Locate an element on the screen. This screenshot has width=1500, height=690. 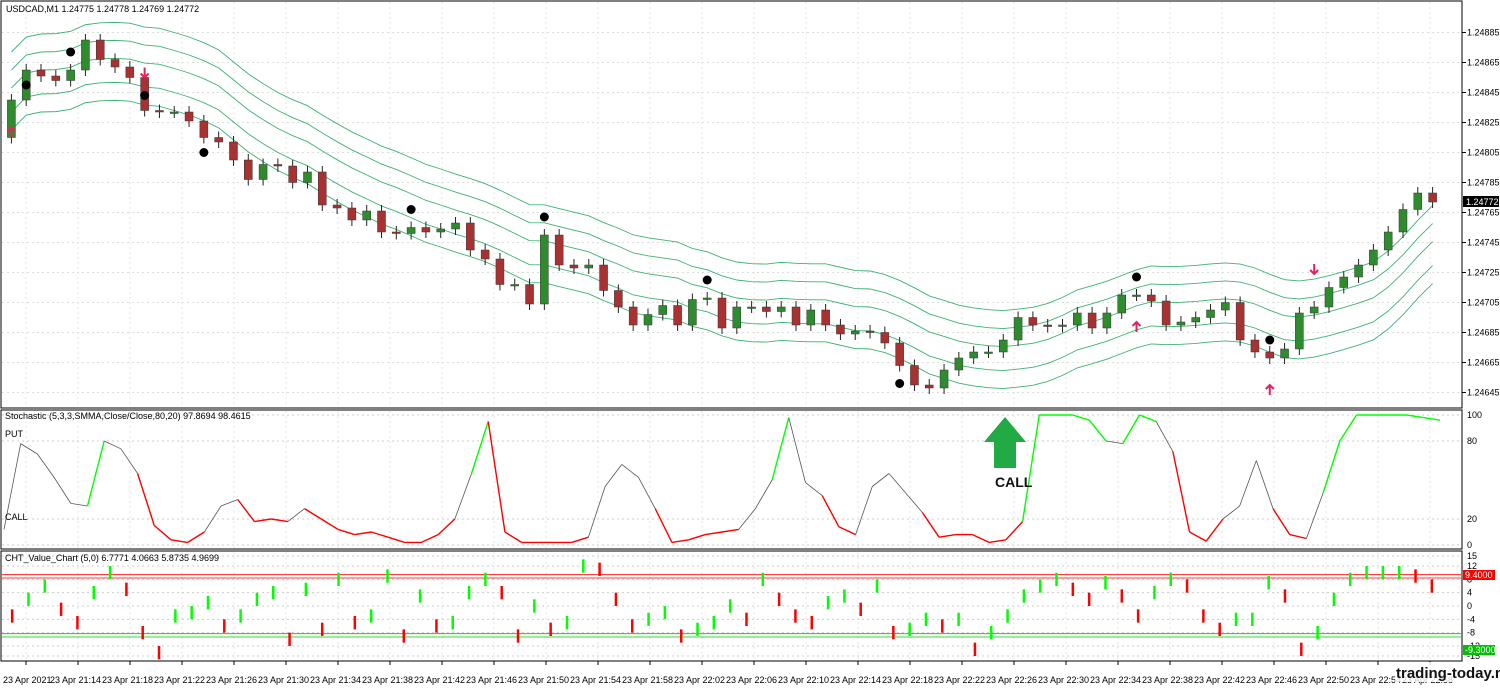
time-tick-label: 23 Apr 21:50 is located at coordinates (543, 680).